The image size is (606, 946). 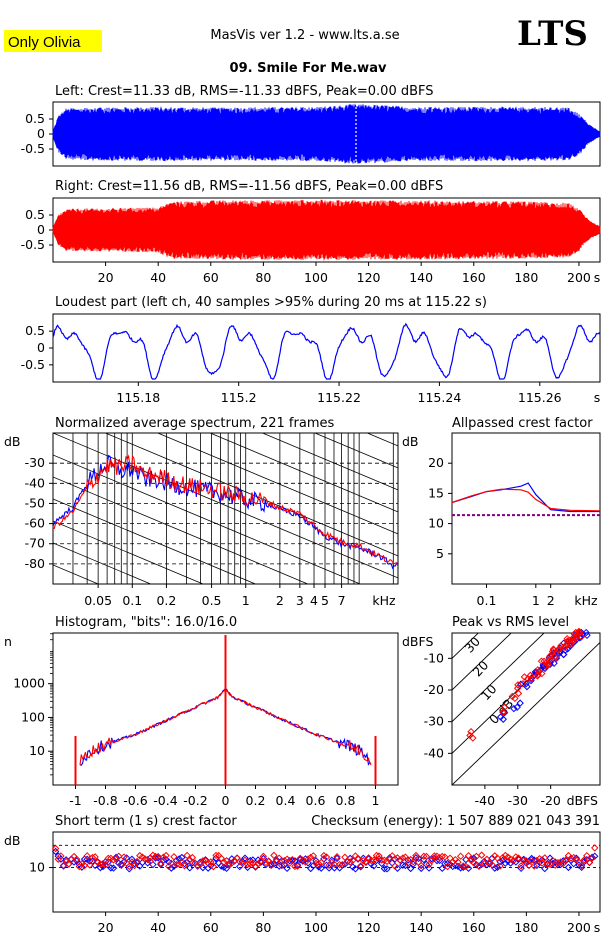 What do you see at coordinates (35, 502) in the screenshot?
I see `y-tick-label: -50` at bounding box center [35, 502].